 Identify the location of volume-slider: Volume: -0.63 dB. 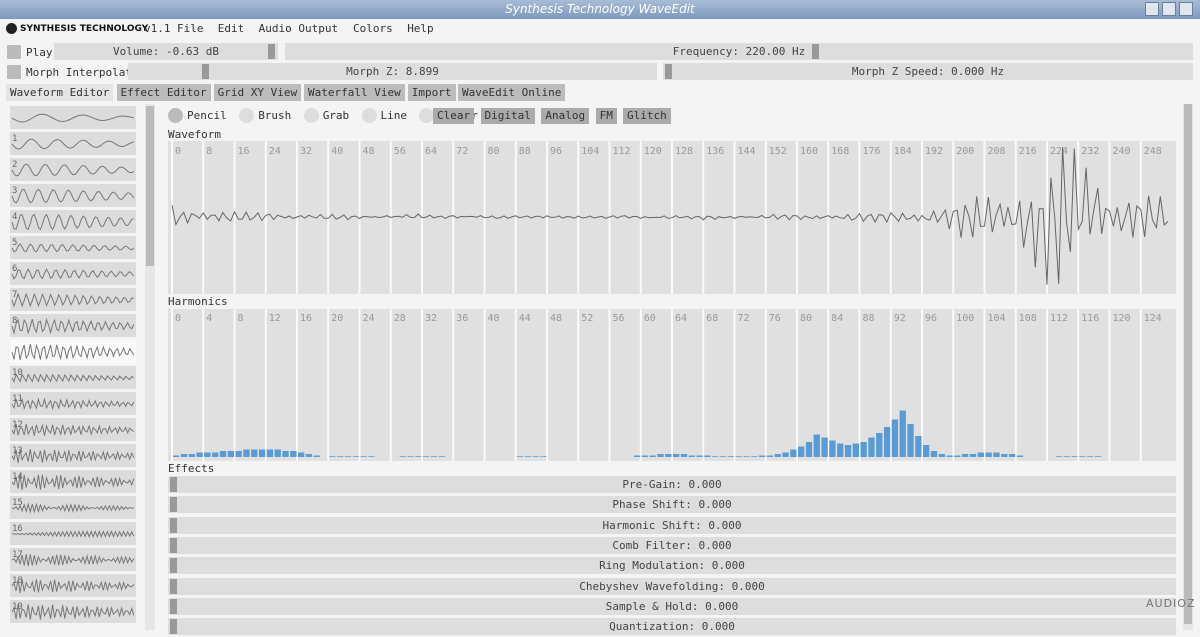
(166, 51).